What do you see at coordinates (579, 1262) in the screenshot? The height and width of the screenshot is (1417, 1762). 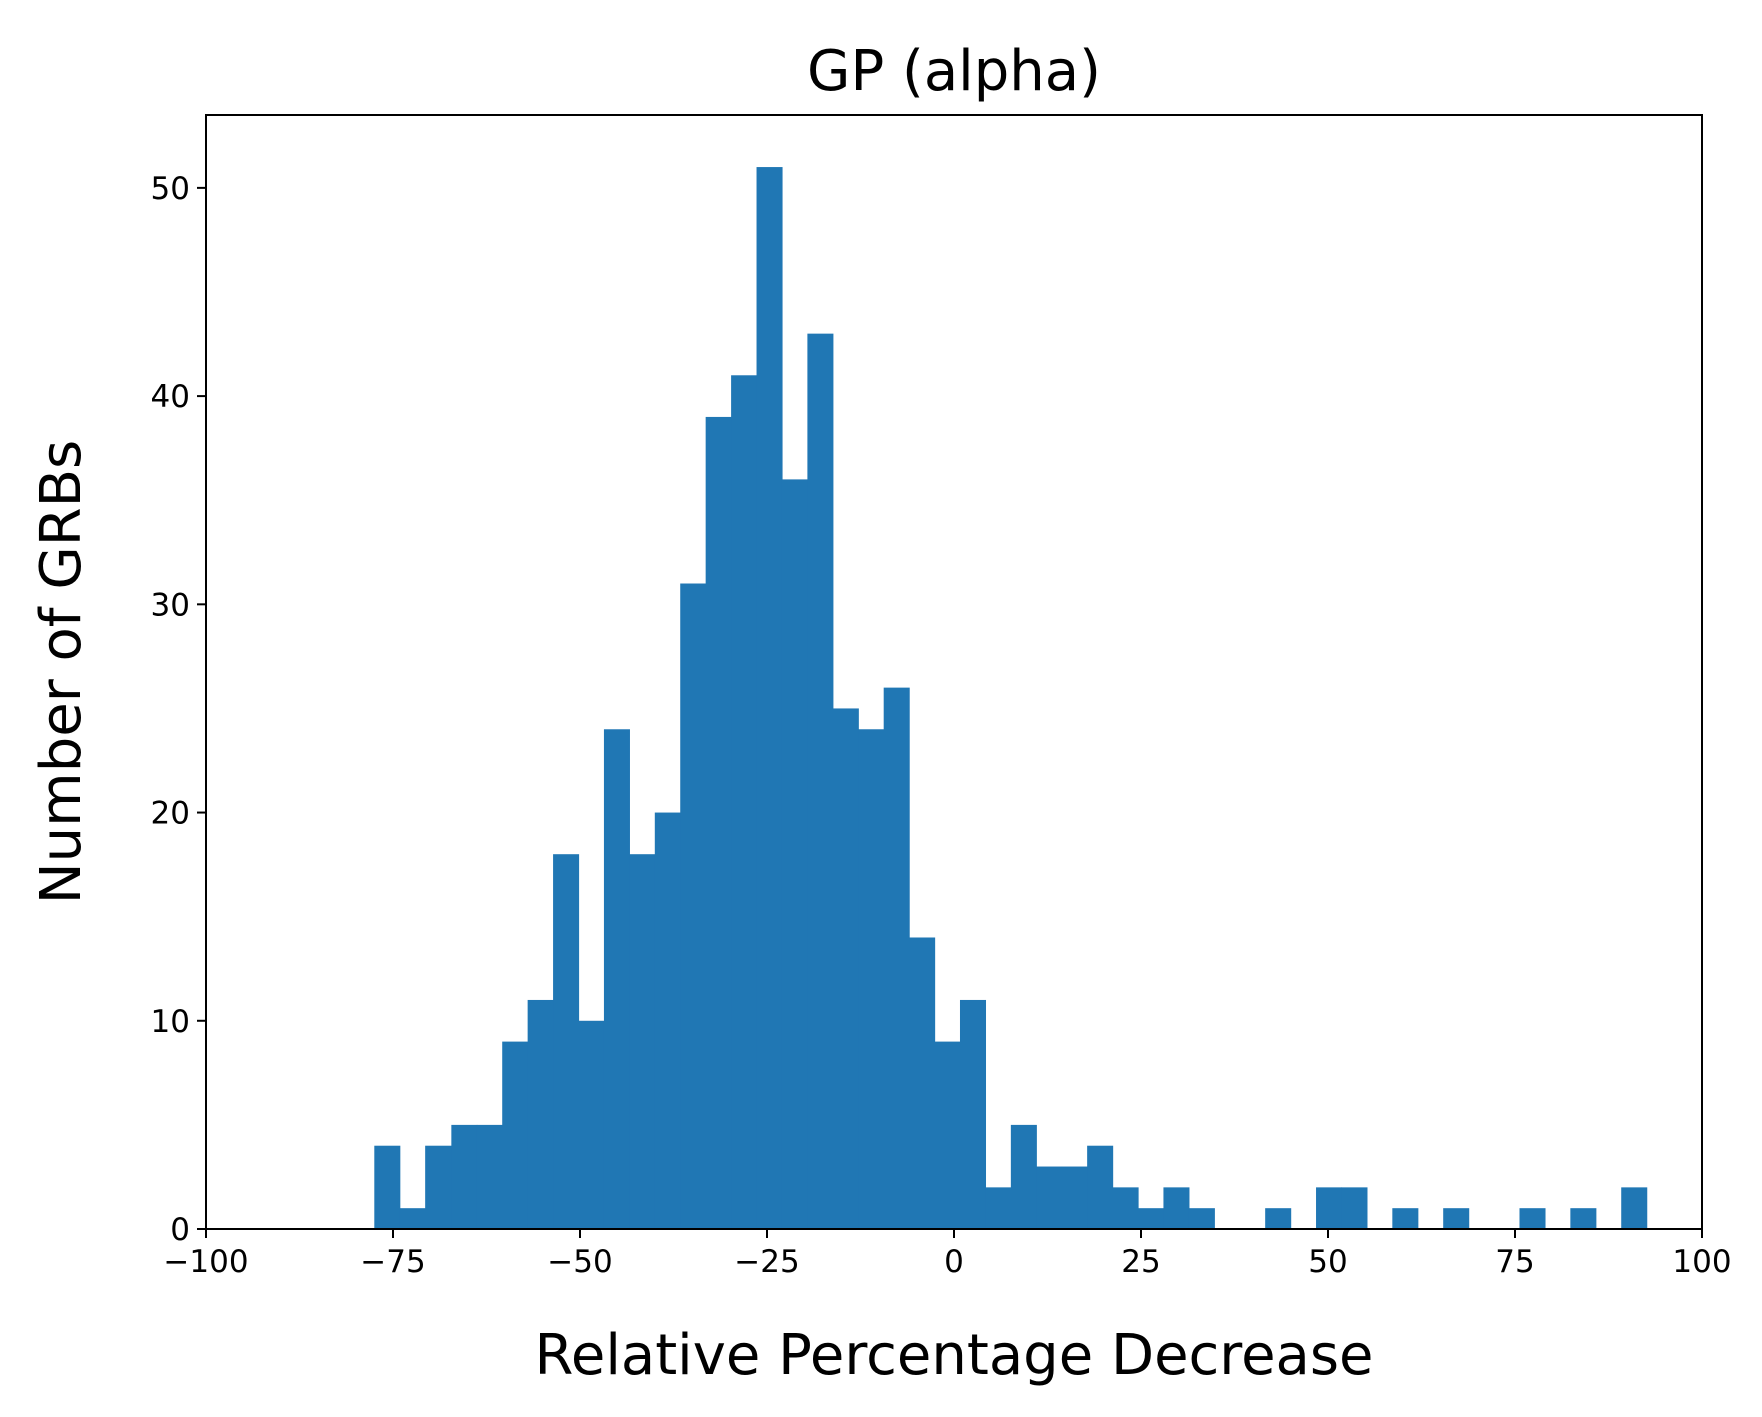 I see `x-tick-label: −50` at bounding box center [579, 1262].